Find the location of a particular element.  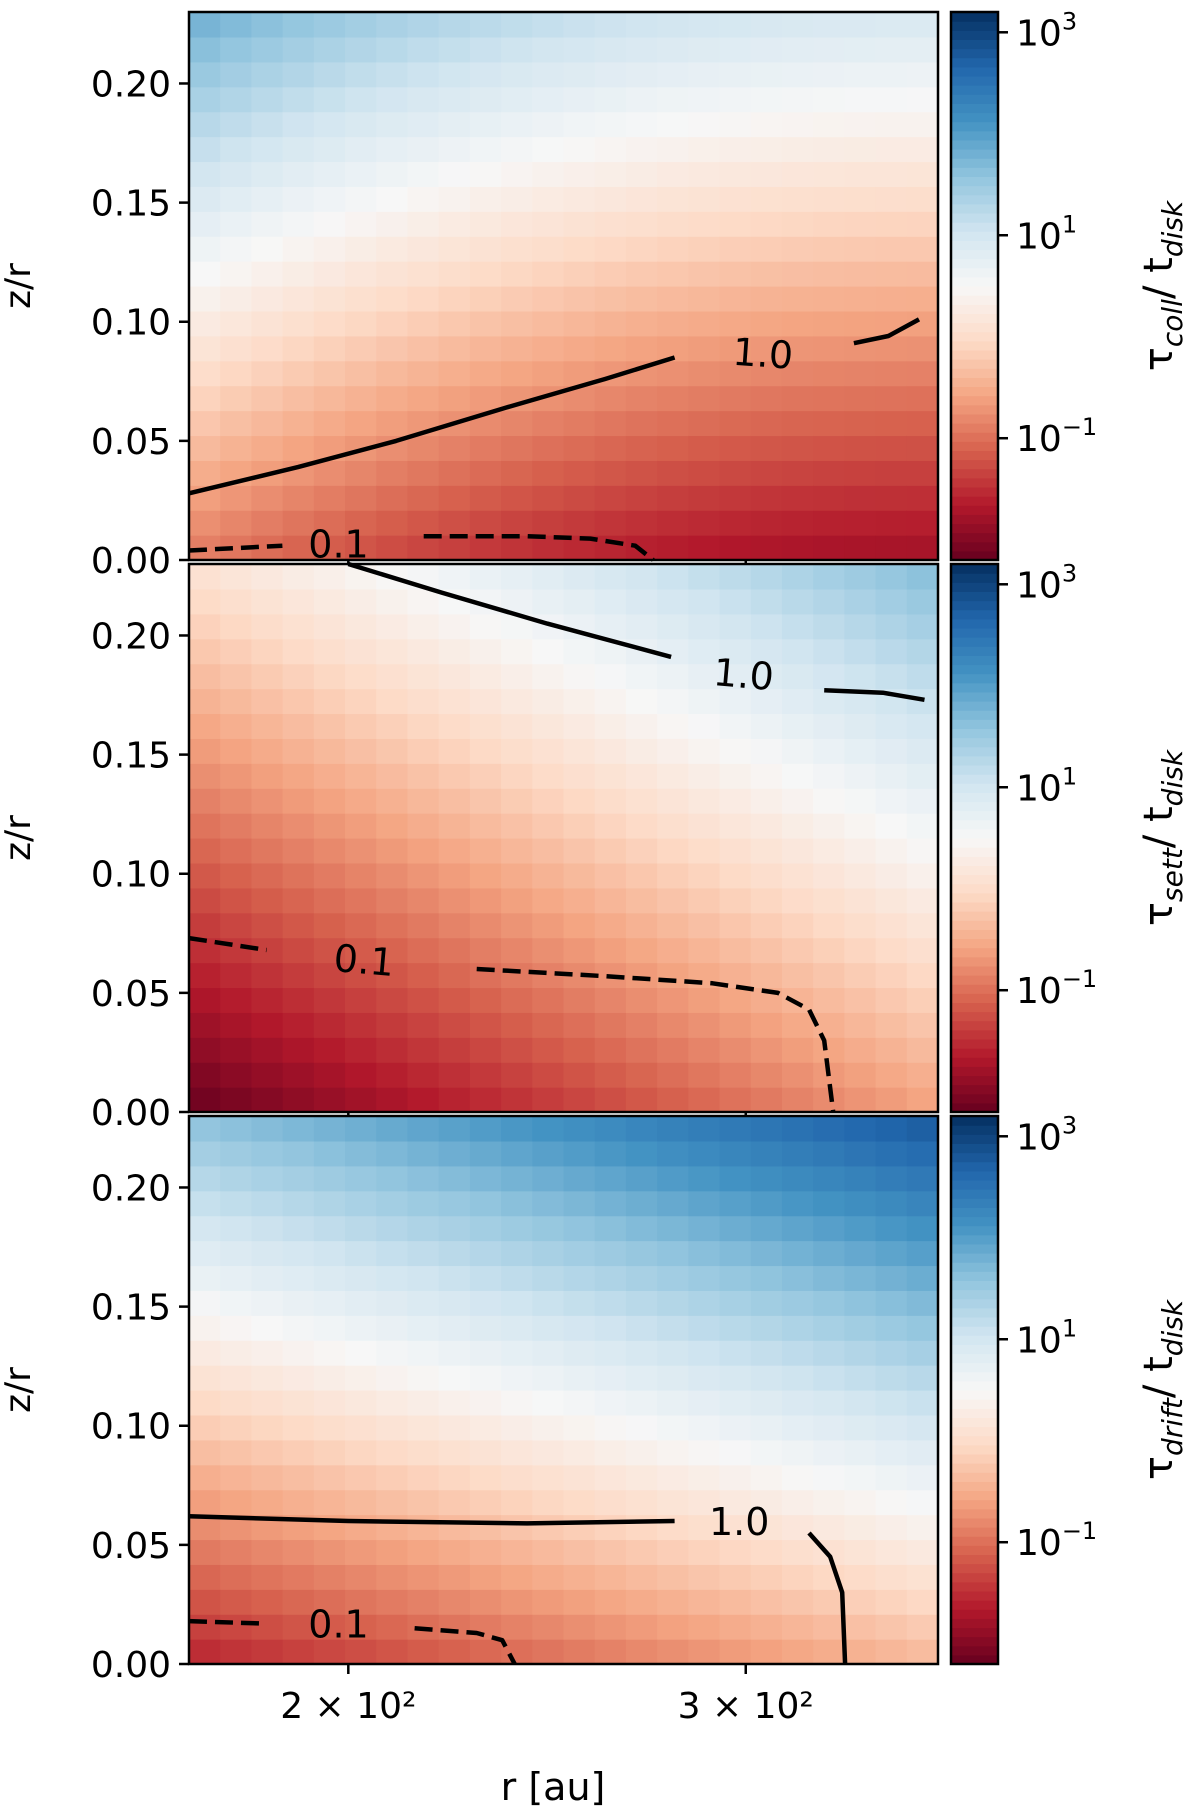

colorbar-label: τsett/ tdisk is located at coordinates (1162, 837).